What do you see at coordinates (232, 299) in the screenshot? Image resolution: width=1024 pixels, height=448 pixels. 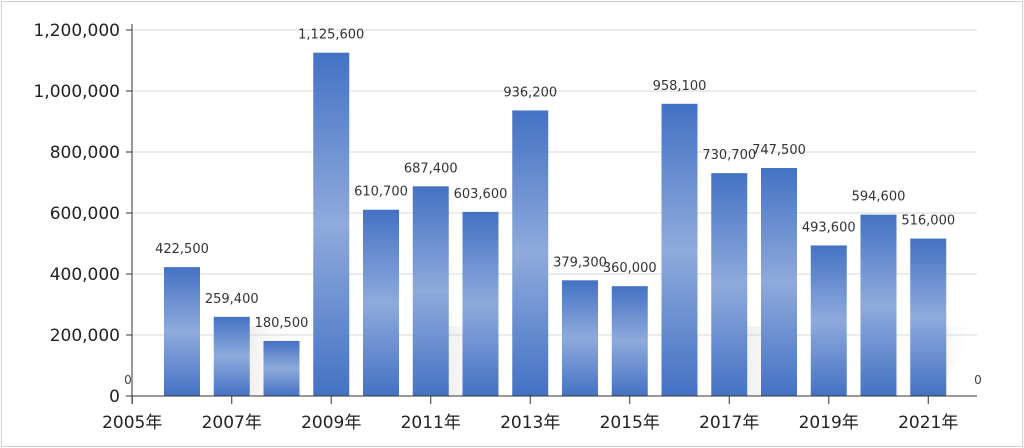 I see `data-label: 259,400` at bounding box center [232, 299].